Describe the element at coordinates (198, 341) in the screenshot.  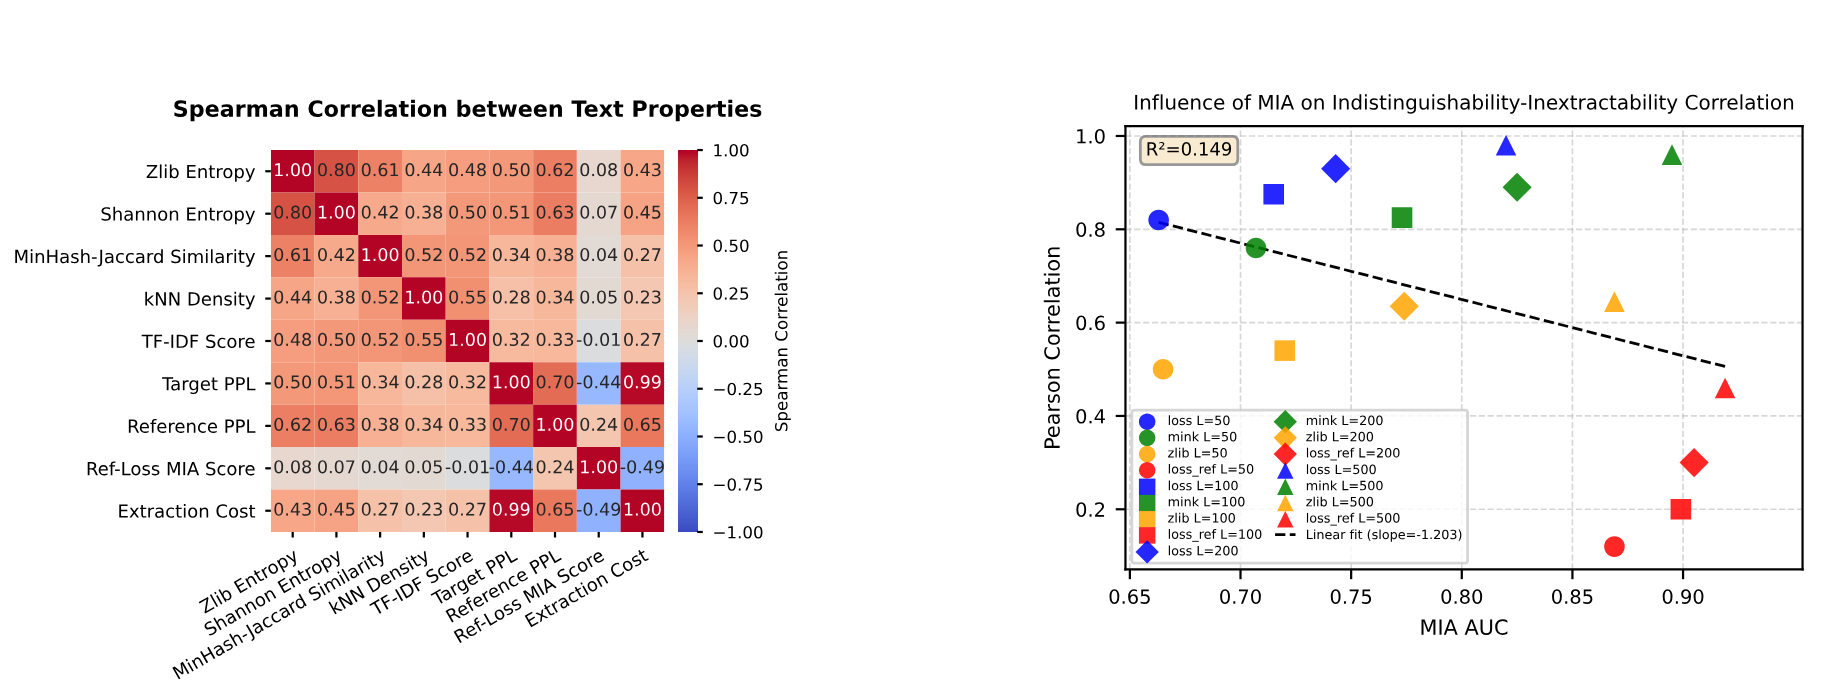
I see `y-tick-label: TF-IDF Score` at that location.